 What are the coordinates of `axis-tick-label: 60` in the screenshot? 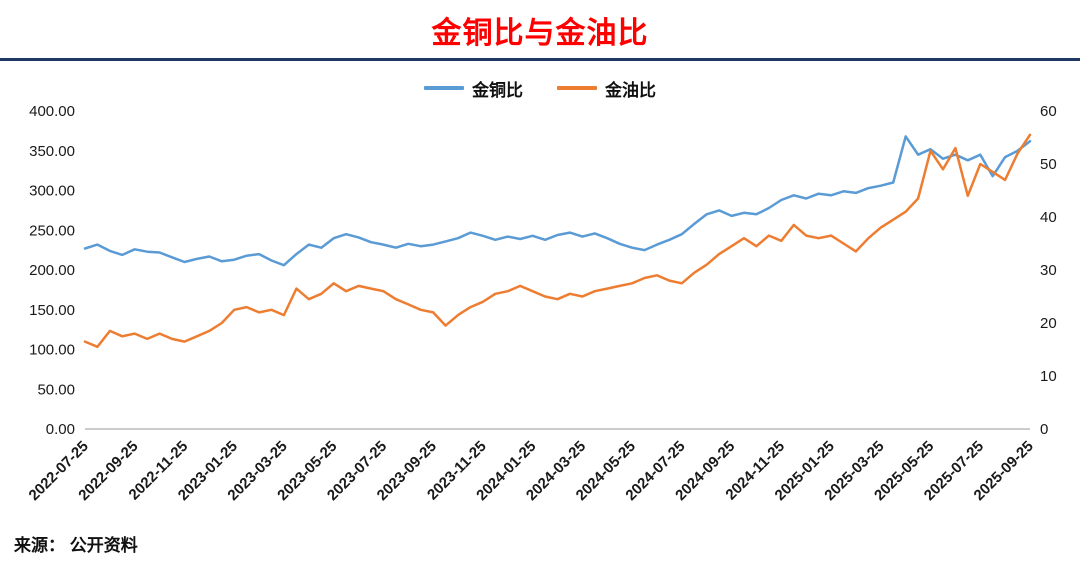 It's located at (1048, 111).